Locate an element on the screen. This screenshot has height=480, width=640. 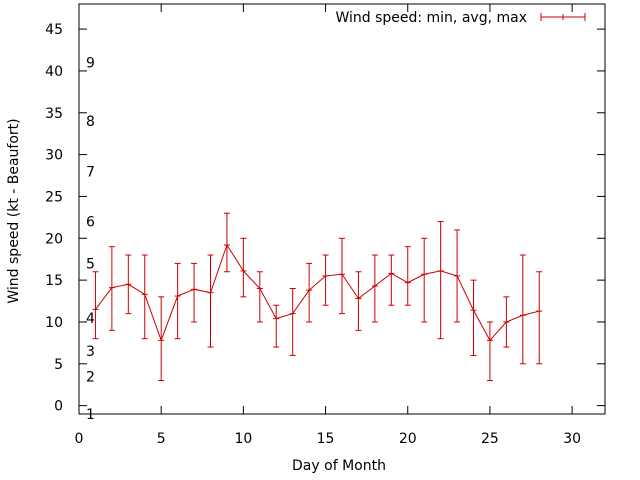
beaufort-label: 7 is located at coordinates (90, 172).